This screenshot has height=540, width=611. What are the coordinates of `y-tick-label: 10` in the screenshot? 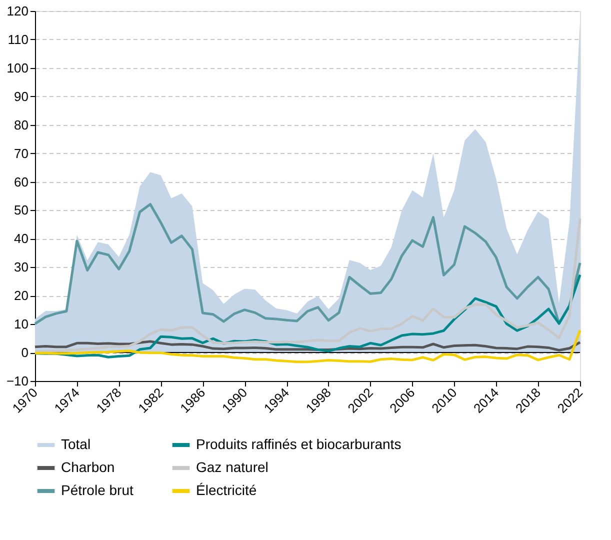 It's located at (21, 324).